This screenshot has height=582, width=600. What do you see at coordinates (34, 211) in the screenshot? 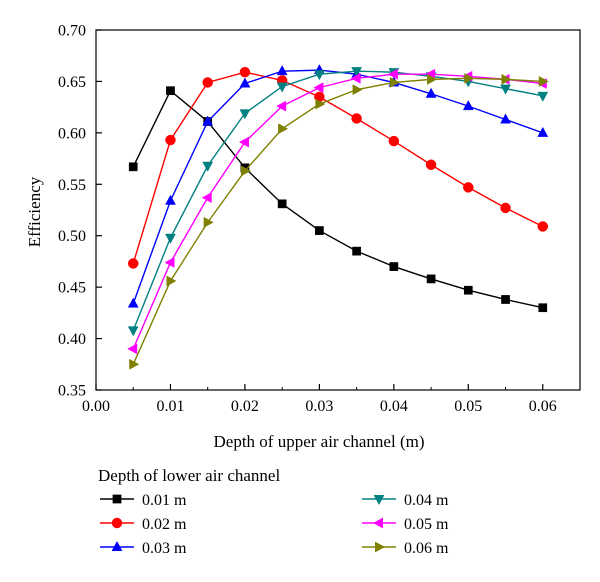
I see `y-axis-label: Efficiency` at bounding box center [34, 211].